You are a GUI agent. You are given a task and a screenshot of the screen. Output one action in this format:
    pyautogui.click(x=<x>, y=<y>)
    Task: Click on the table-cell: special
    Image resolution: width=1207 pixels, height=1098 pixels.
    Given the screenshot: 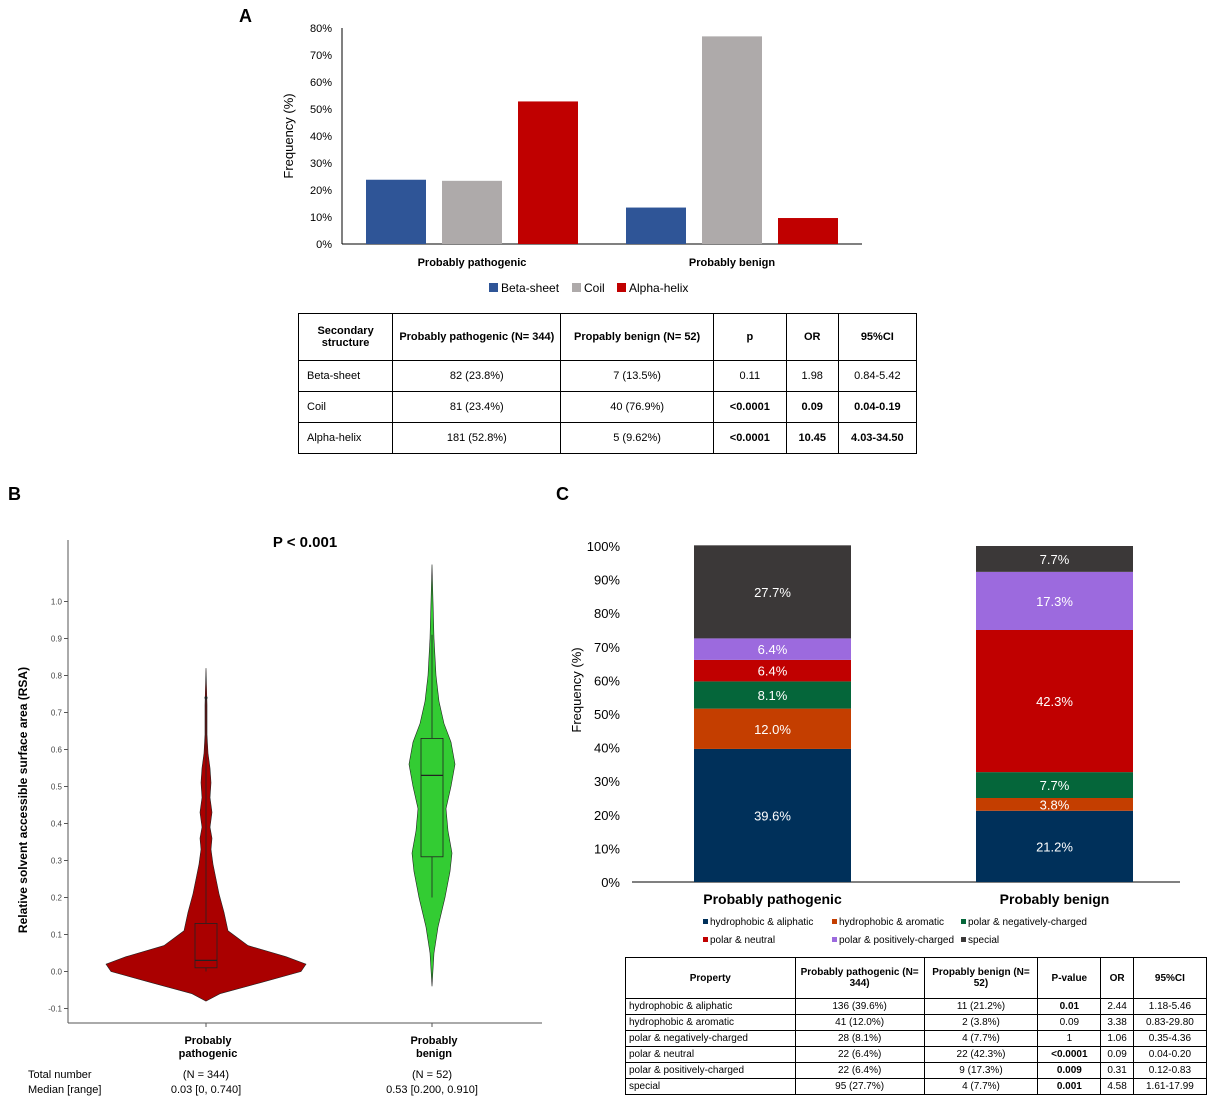 What is the action you would take?
    pyautogui.click(x=710, y=1086)
    